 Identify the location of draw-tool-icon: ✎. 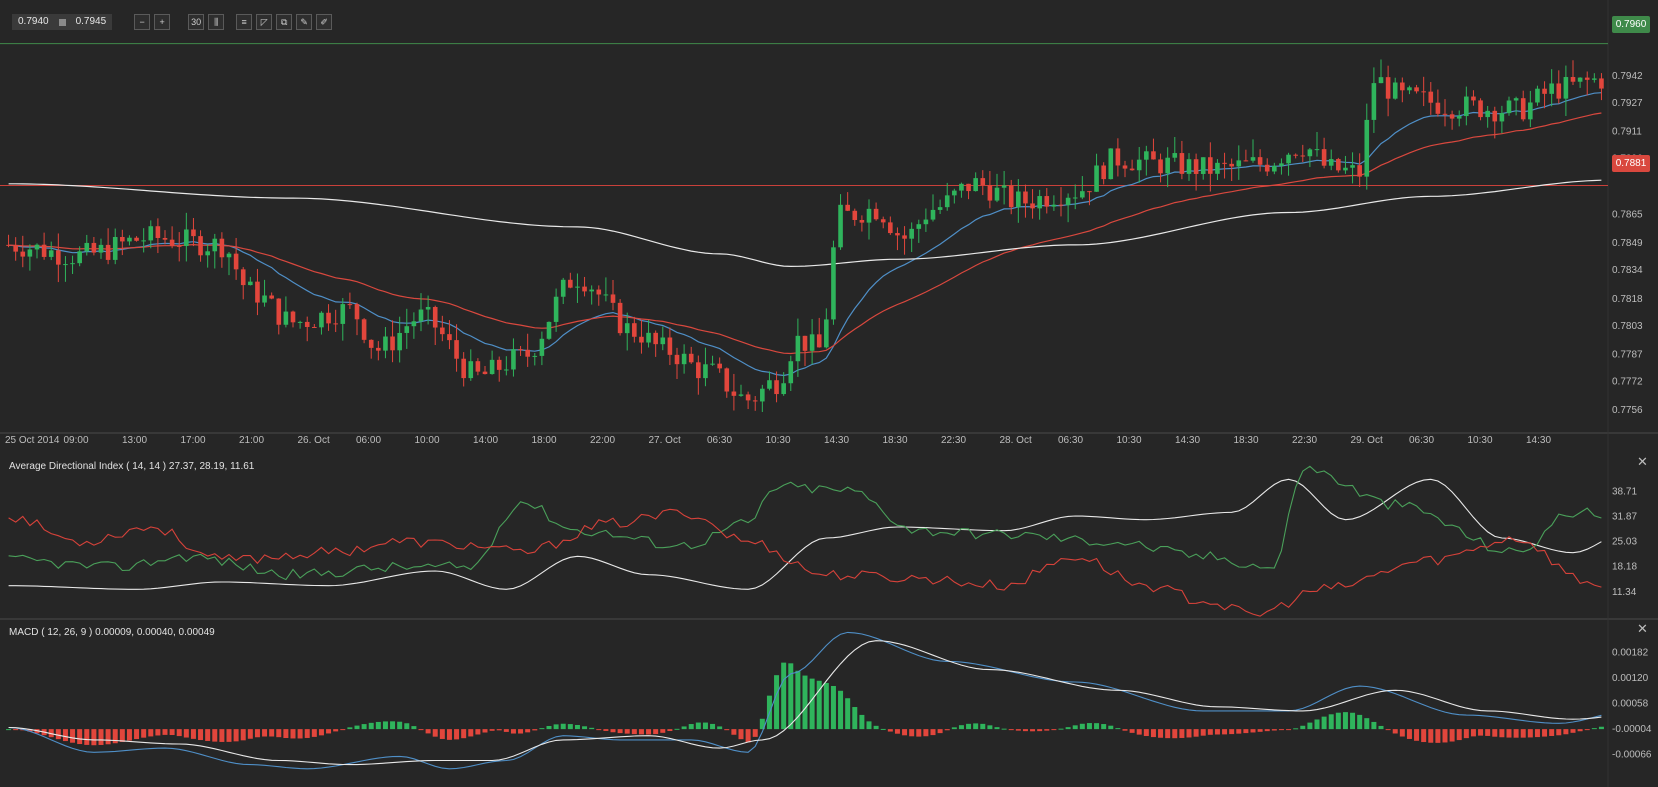
(304, 22).